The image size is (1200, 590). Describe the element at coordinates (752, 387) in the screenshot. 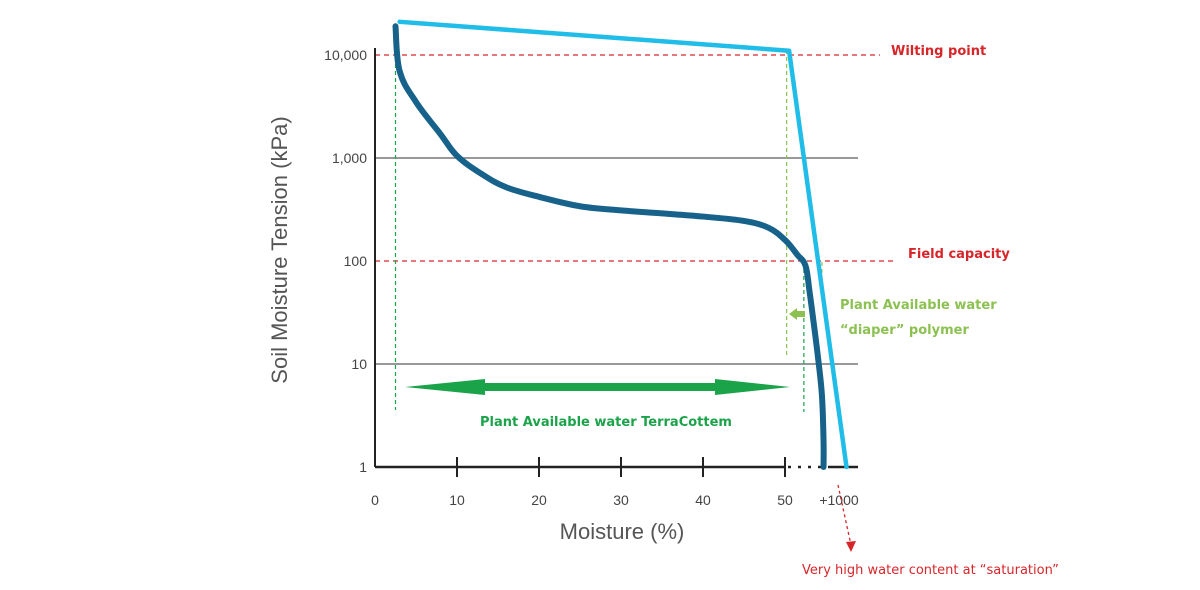

I see `terracottem-arrow-right-head` at that location.